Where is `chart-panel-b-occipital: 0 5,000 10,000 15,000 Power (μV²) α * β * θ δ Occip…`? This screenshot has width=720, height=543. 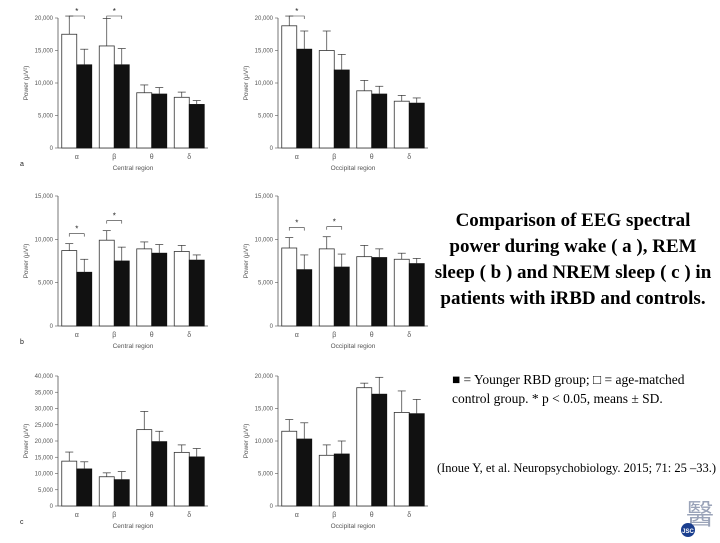
chart-panel-b-occipital: 0 5,000 10,000 15,000 Power (μV²) α * β * θ δ Occip… is located at coordinates (338, 271).